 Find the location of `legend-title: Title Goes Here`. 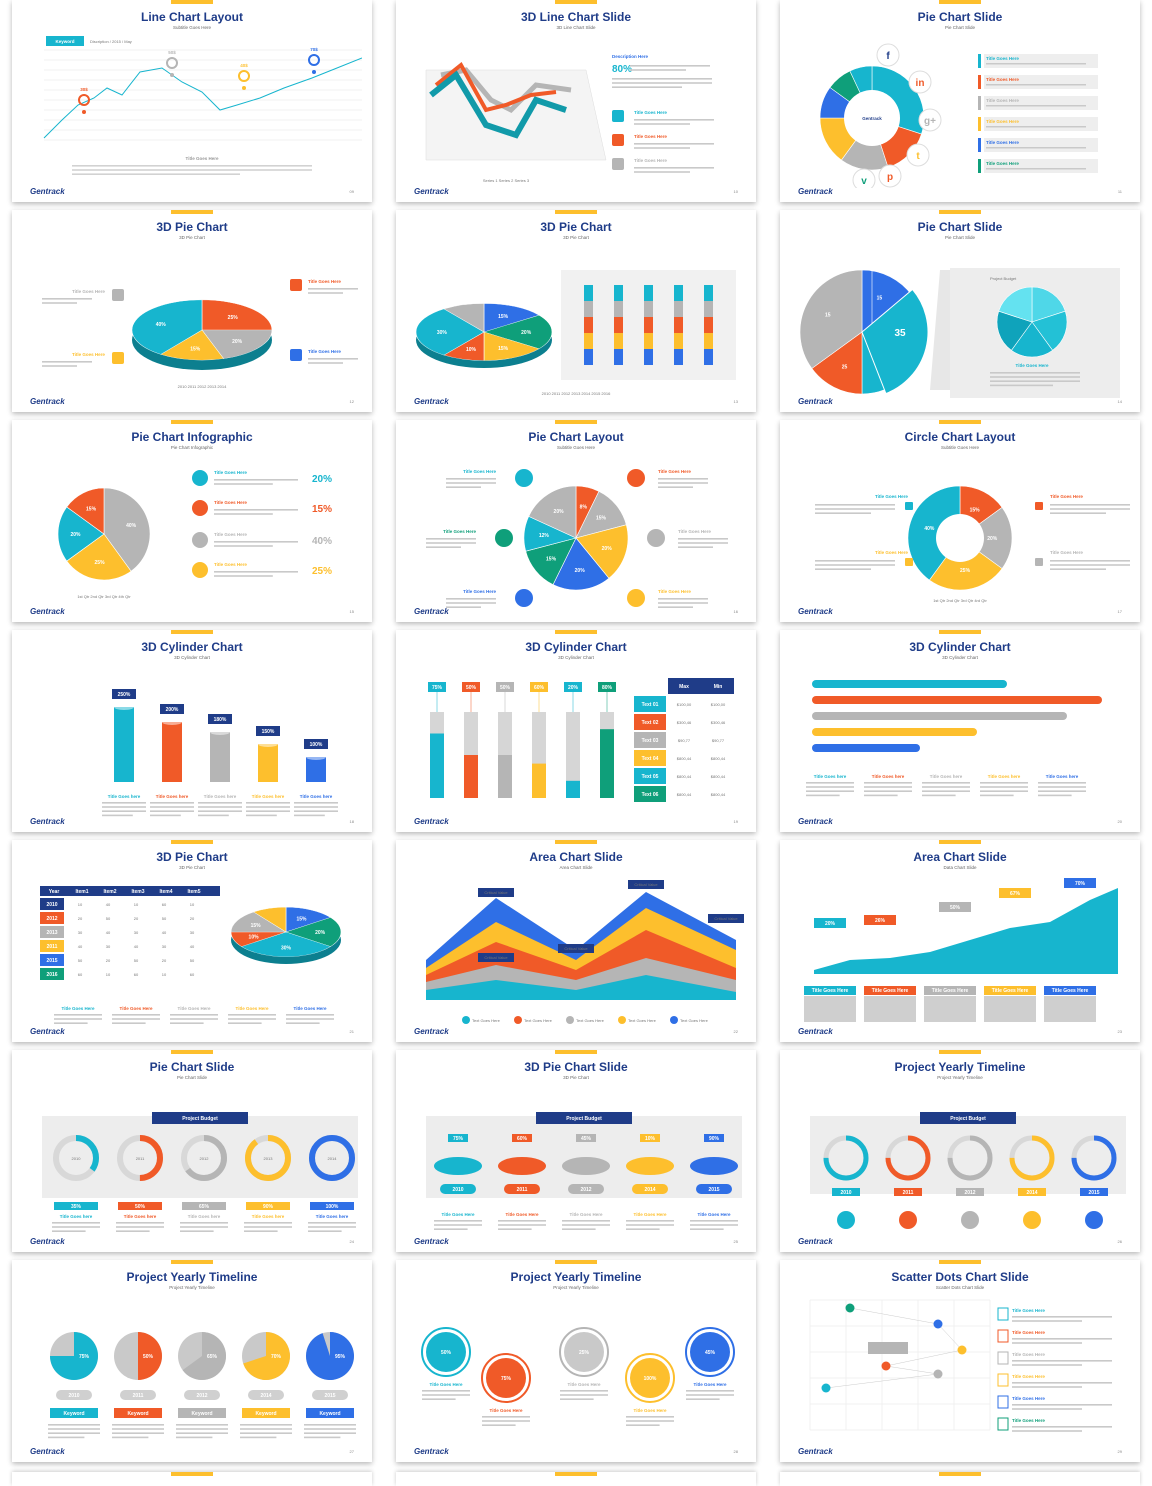

legend-title: Title Goes Here is located at coordinates (1002, 142).